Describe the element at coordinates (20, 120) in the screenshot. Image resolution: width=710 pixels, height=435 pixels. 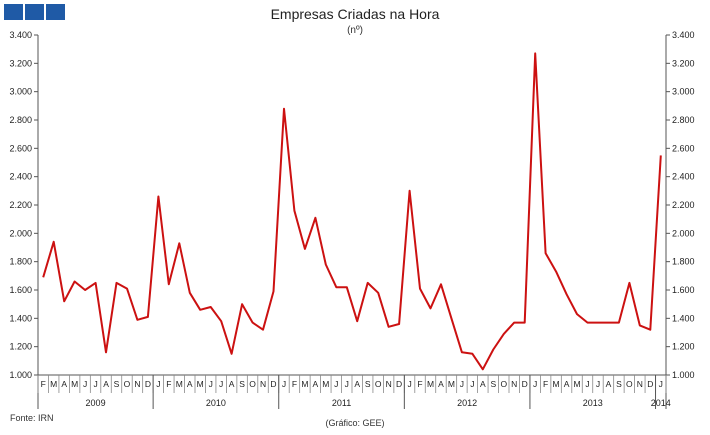
I see `y-tick-label-left: 2.800` at that location.